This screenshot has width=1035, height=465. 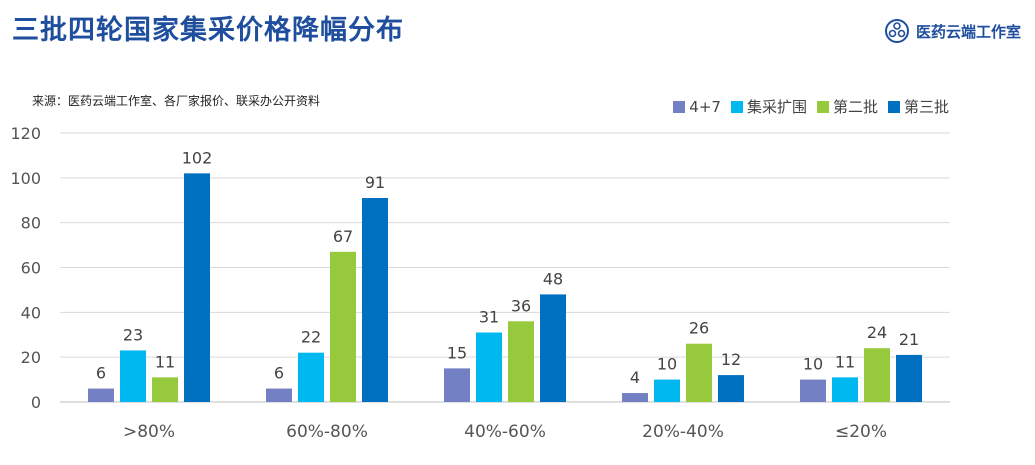 I want to click on y-tick-label: 20, so click(x=31, y=357).